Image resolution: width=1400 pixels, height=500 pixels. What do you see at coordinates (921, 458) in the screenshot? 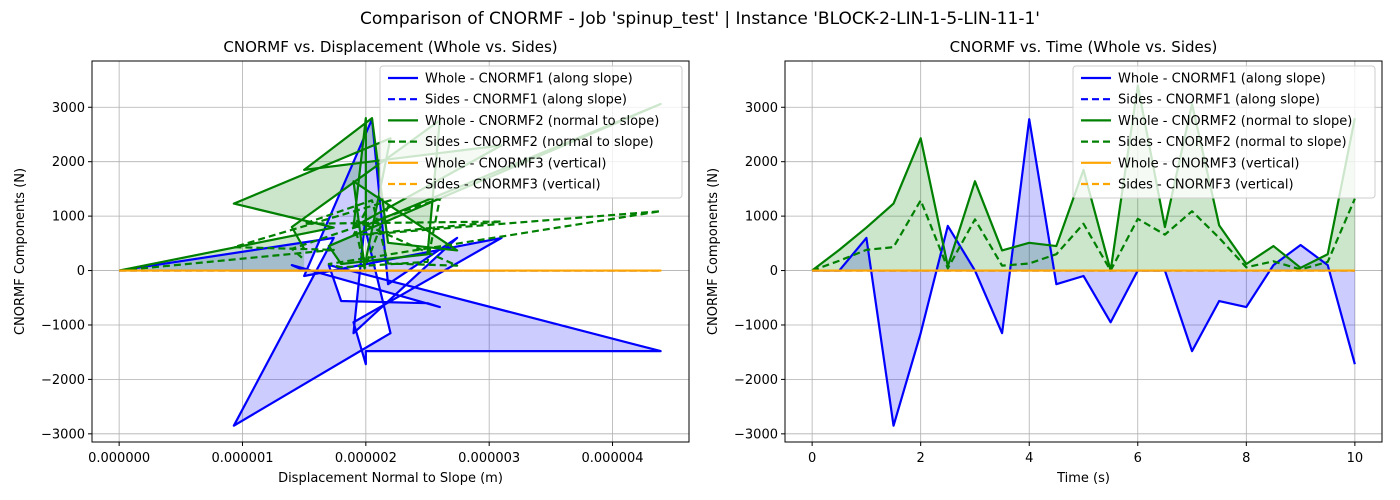
I see `x-tick-label: 2` at bounding box center [921, 458].